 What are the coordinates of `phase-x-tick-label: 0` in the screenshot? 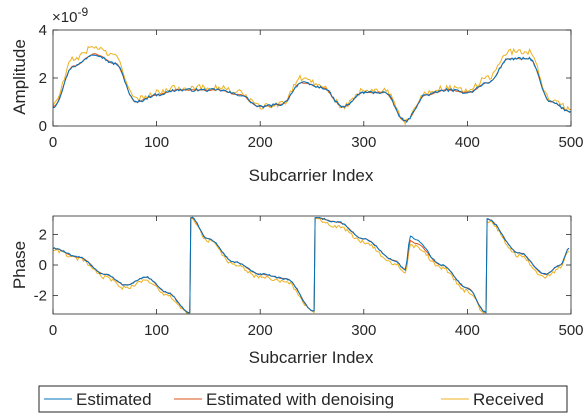 It's located at (53, 330).